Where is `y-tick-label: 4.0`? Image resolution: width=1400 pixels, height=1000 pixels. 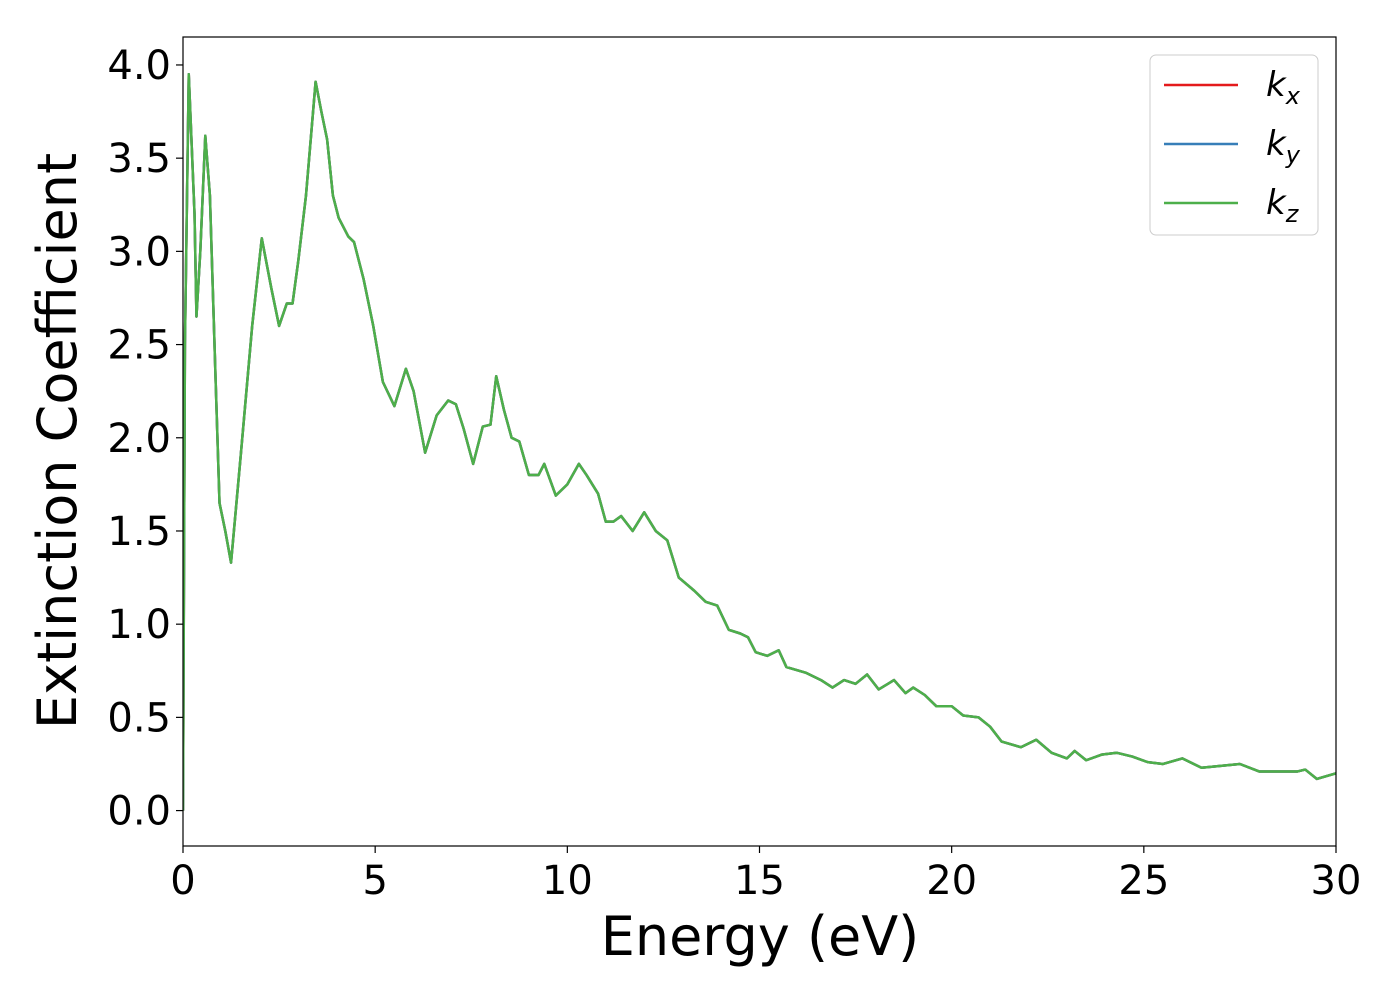
y-tick-label: 4.0 is located at coordinates (139, 66).